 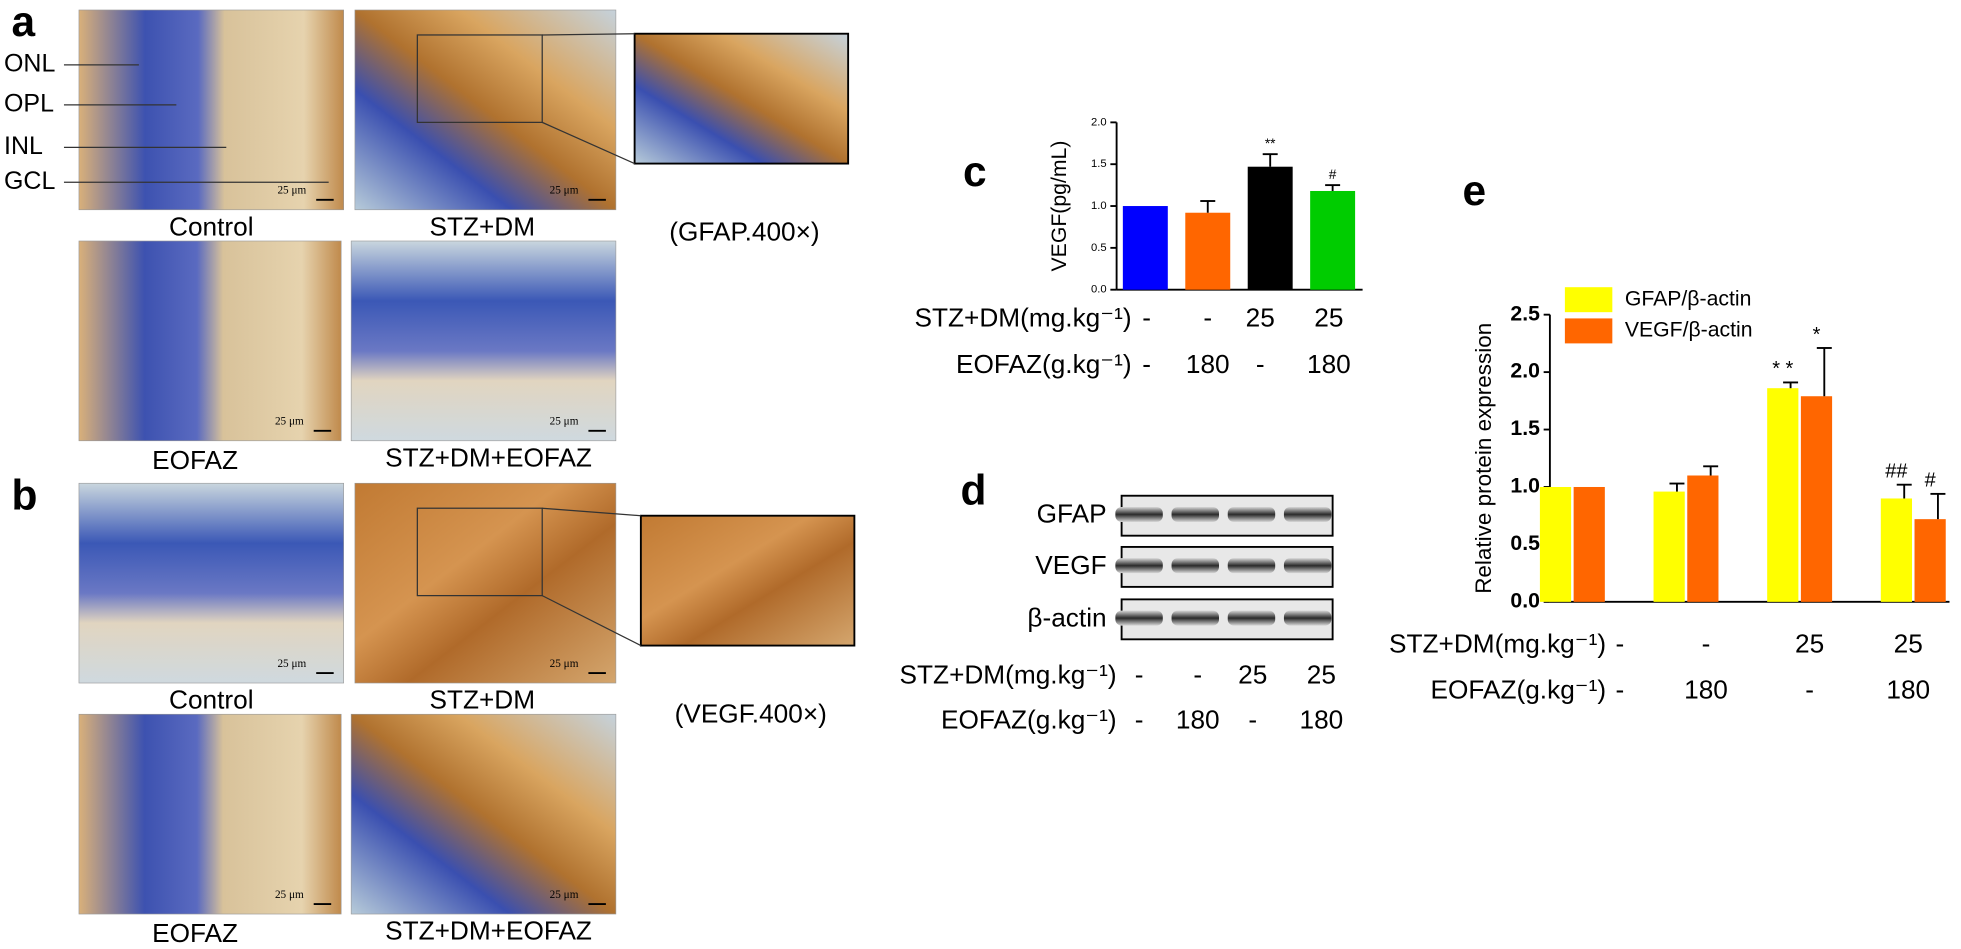 I want to click on band-label: β-actin, so click(x=1066, y=617).